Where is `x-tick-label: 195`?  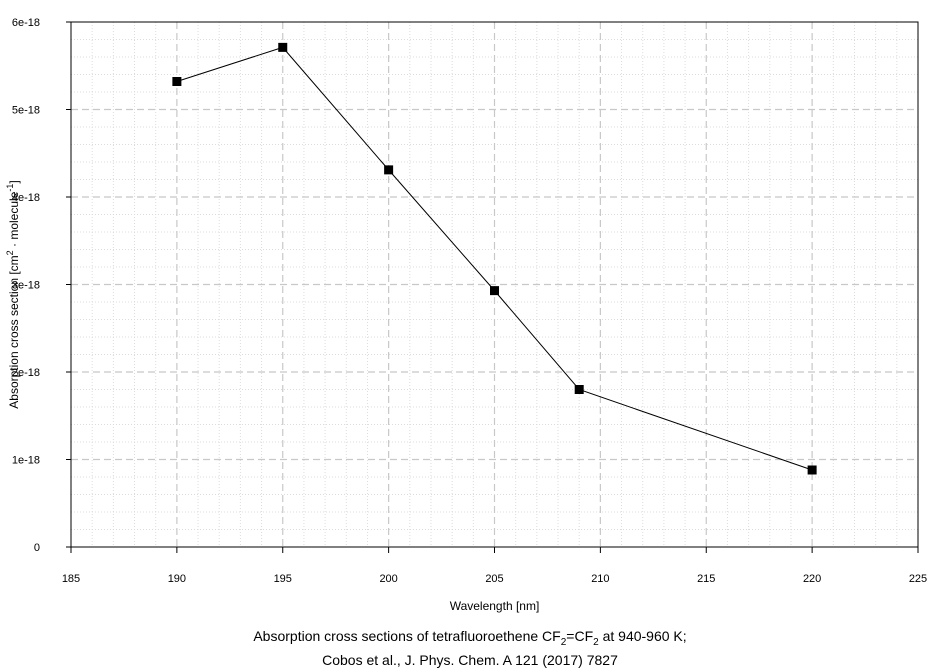 x-tick-label: 195 is located at coordinates (283, 579).